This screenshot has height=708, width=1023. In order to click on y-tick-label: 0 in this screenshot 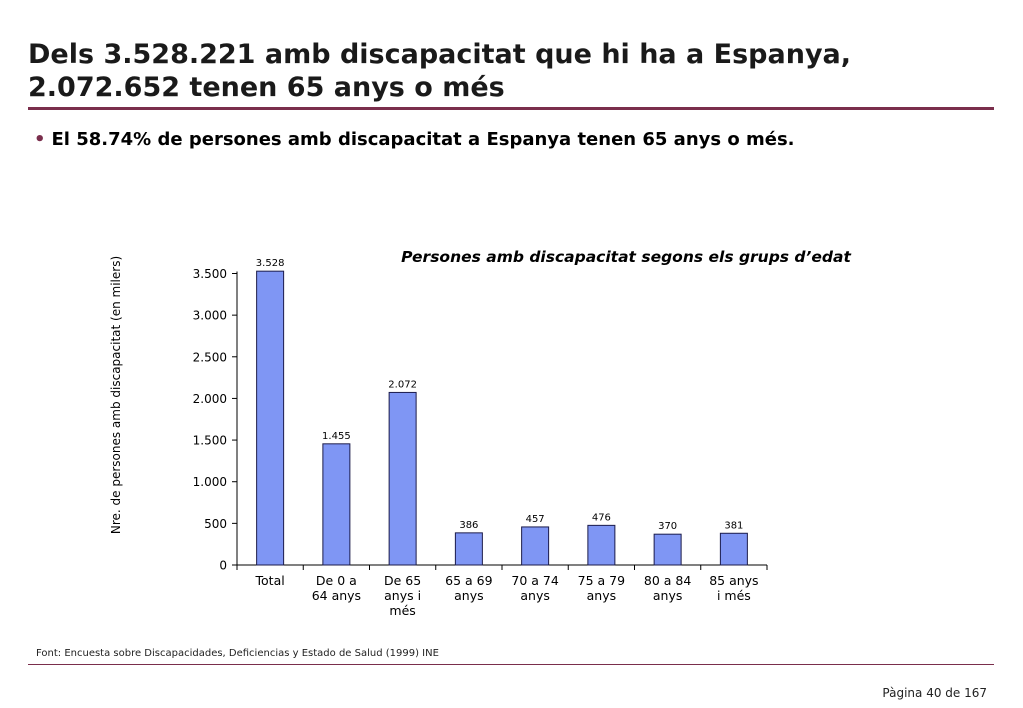, I will do `click(223, 566)`.